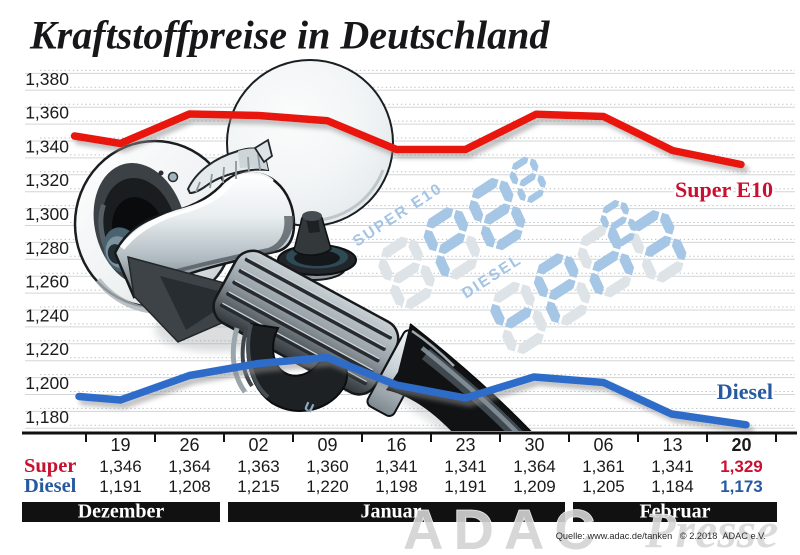  I want to click on svg-text: 1,180, so click(47, 417).